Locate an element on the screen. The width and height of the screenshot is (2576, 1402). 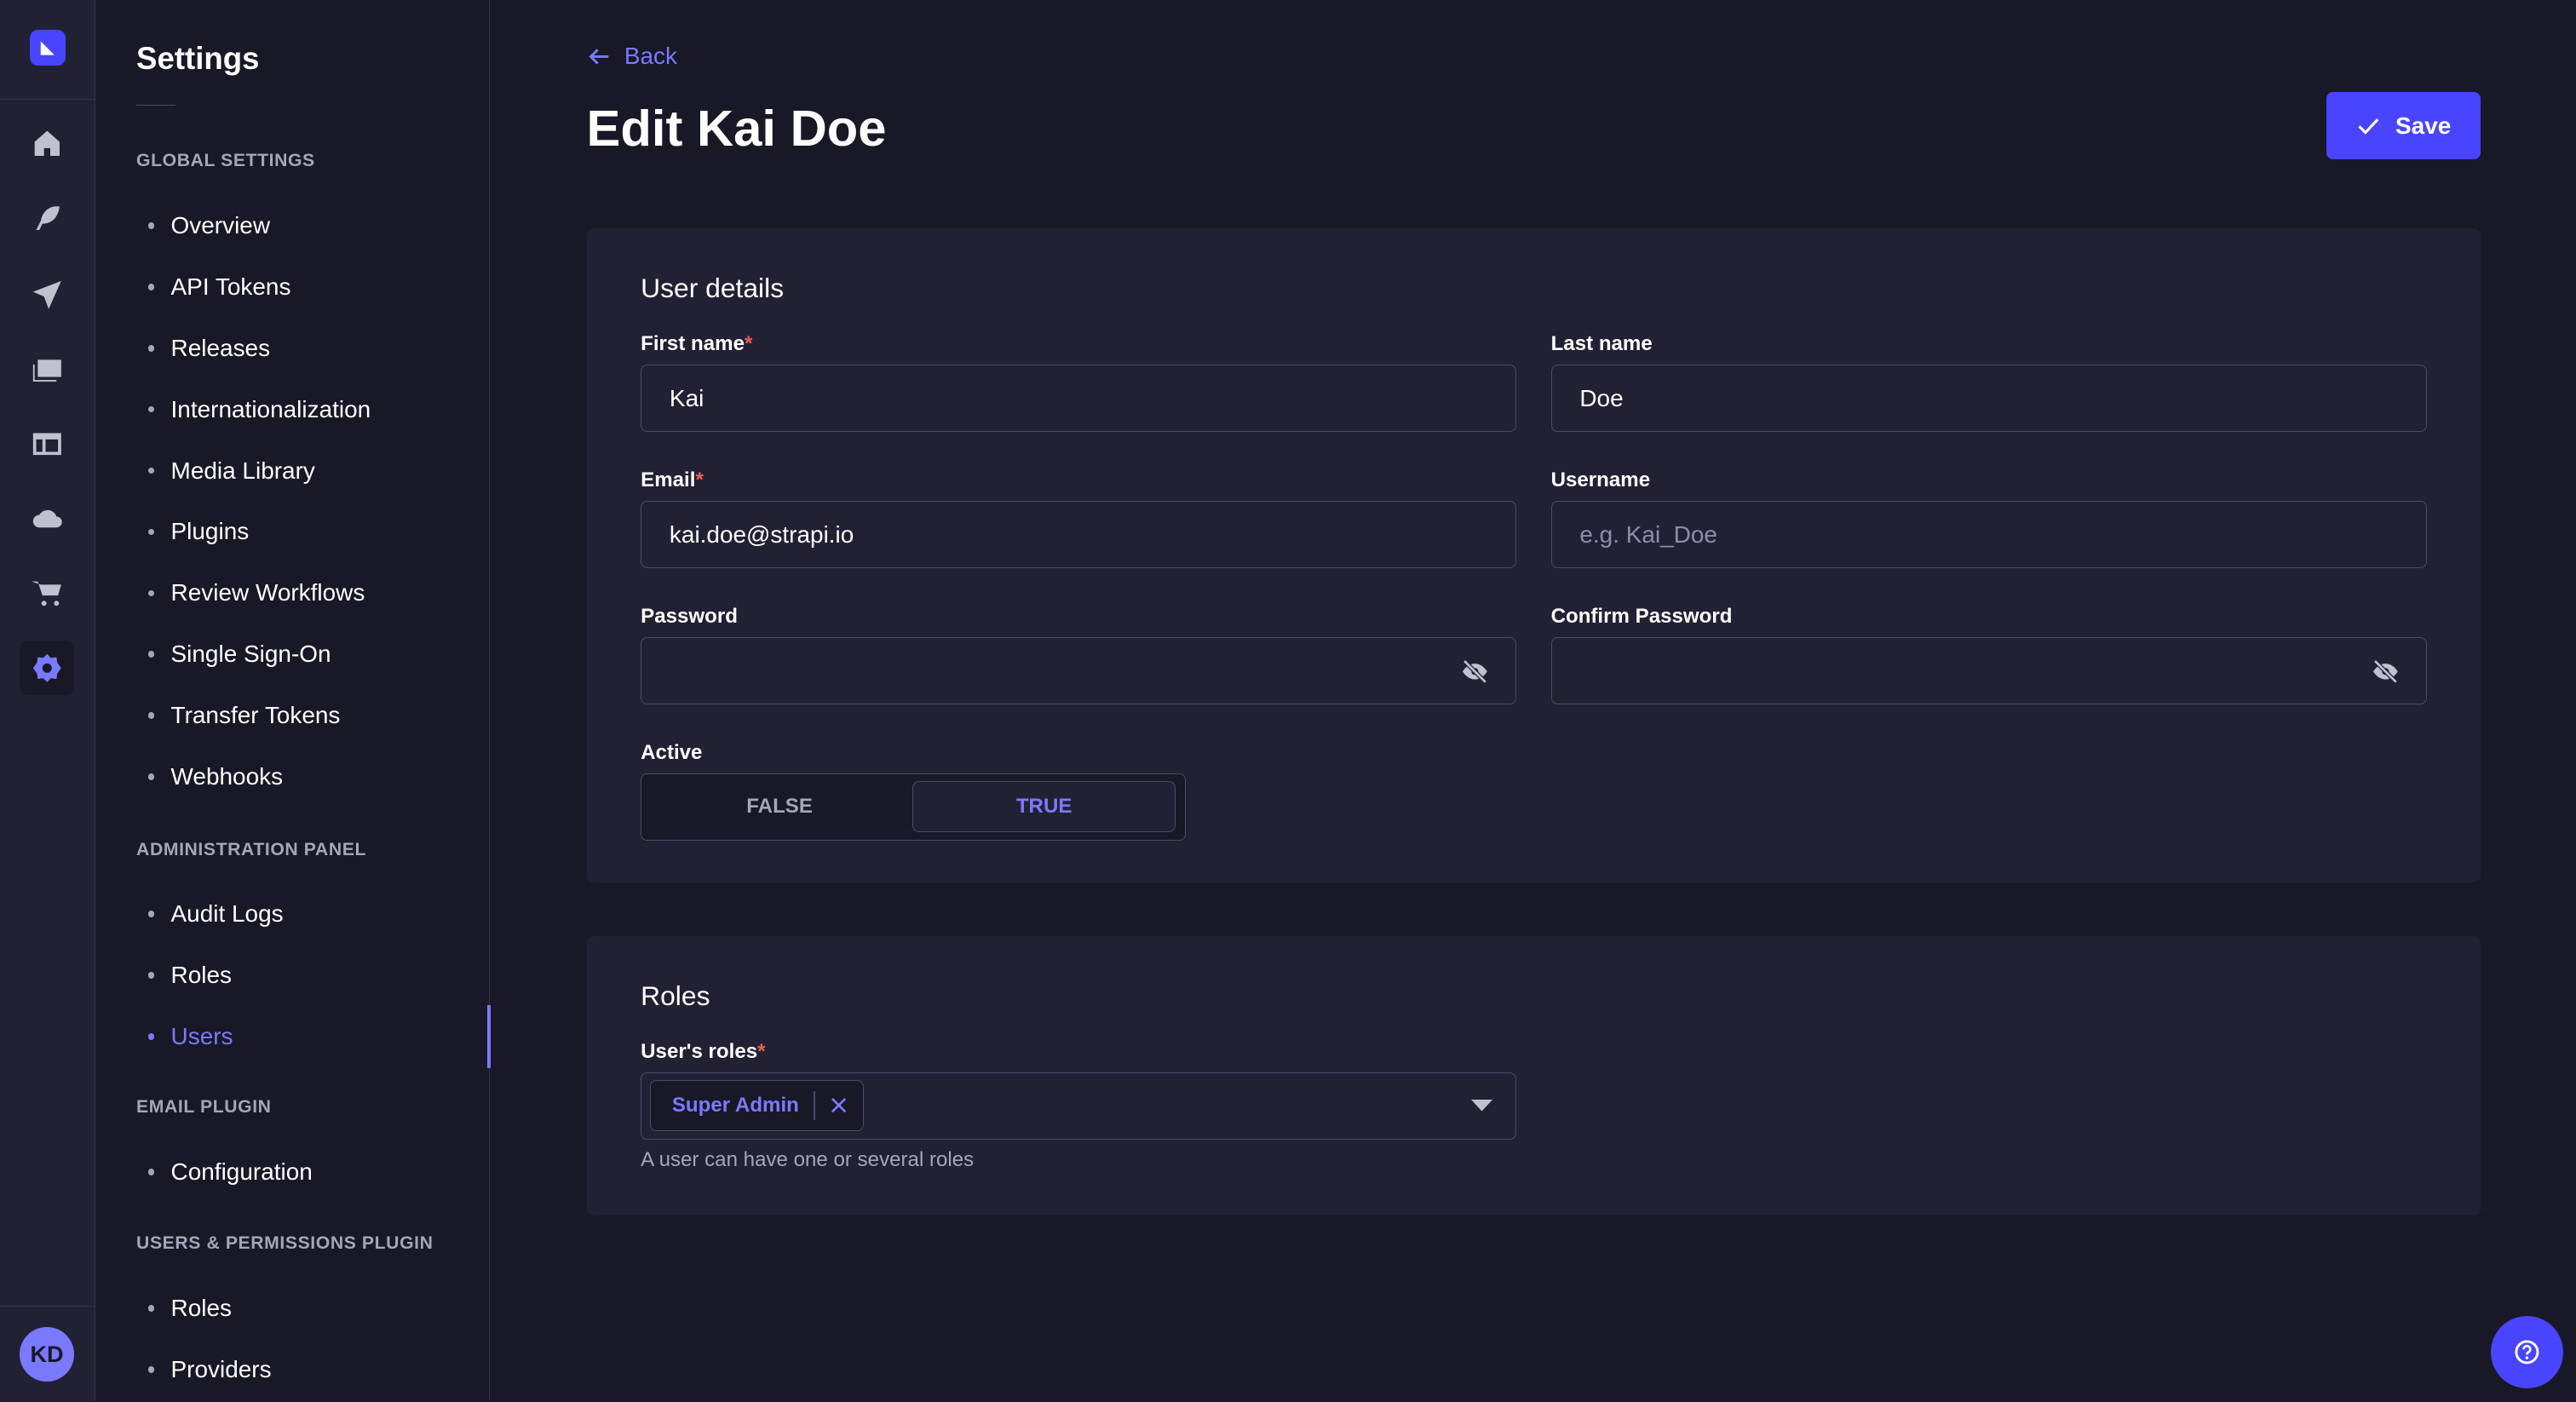
subnav-item-media-library: Media Library is located at coordinates (231, 471).